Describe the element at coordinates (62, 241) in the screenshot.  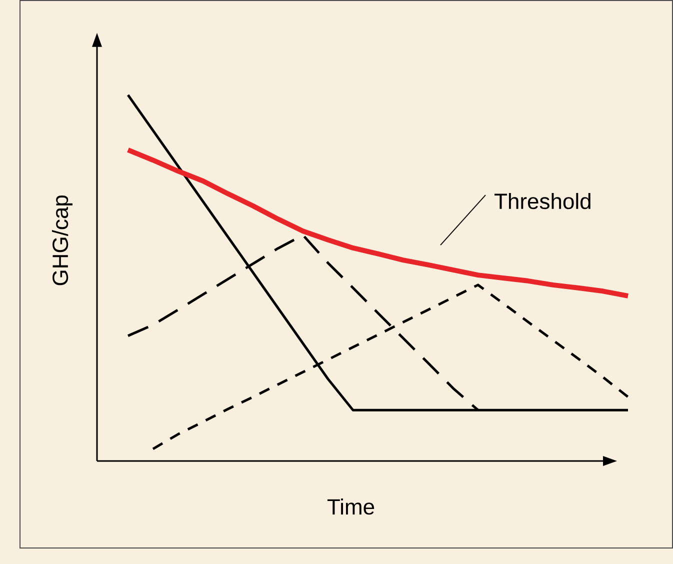
I see `y-axis-title: GHG/cap` at that location.